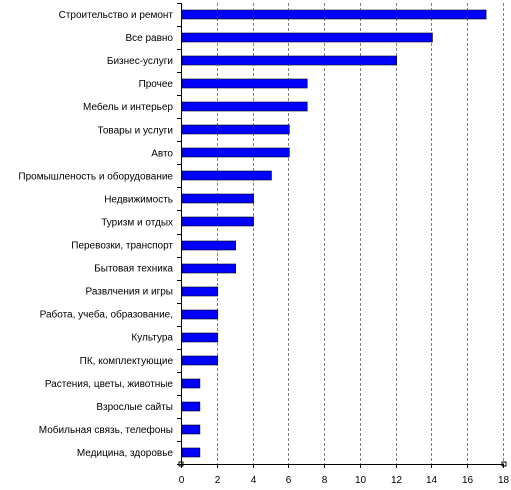 The height and width of the screenshot is (490, 511). Describe the element at coordinates (289, 480) in the screenshot. I see `x-tick-label-6: 6` at that location.